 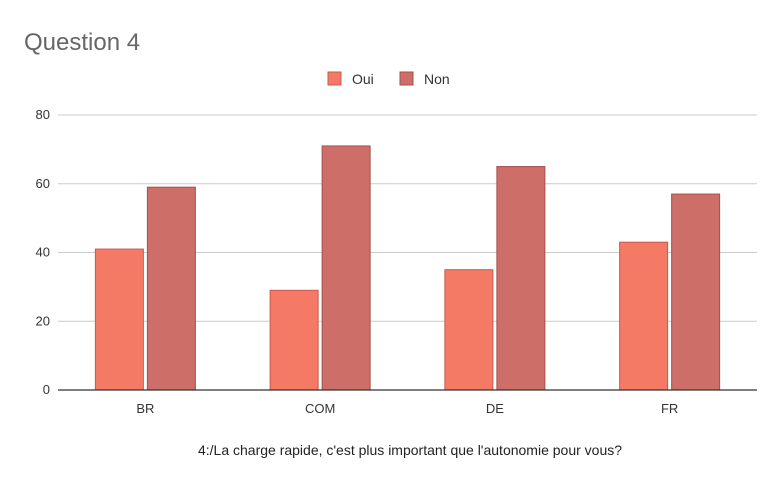 I want to click on bar-oui-br, so click(x=119, y=319).